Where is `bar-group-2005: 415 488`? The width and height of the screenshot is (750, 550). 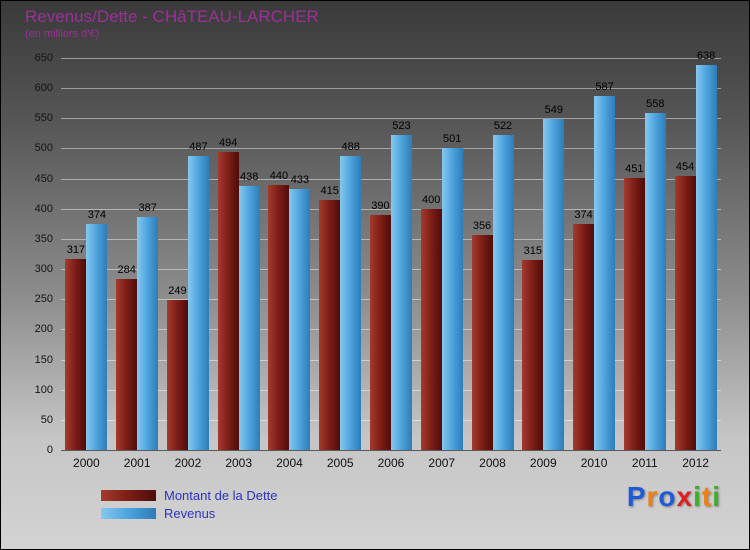 bar-group-2005: 415 488 is located at coordinates (340, 254).